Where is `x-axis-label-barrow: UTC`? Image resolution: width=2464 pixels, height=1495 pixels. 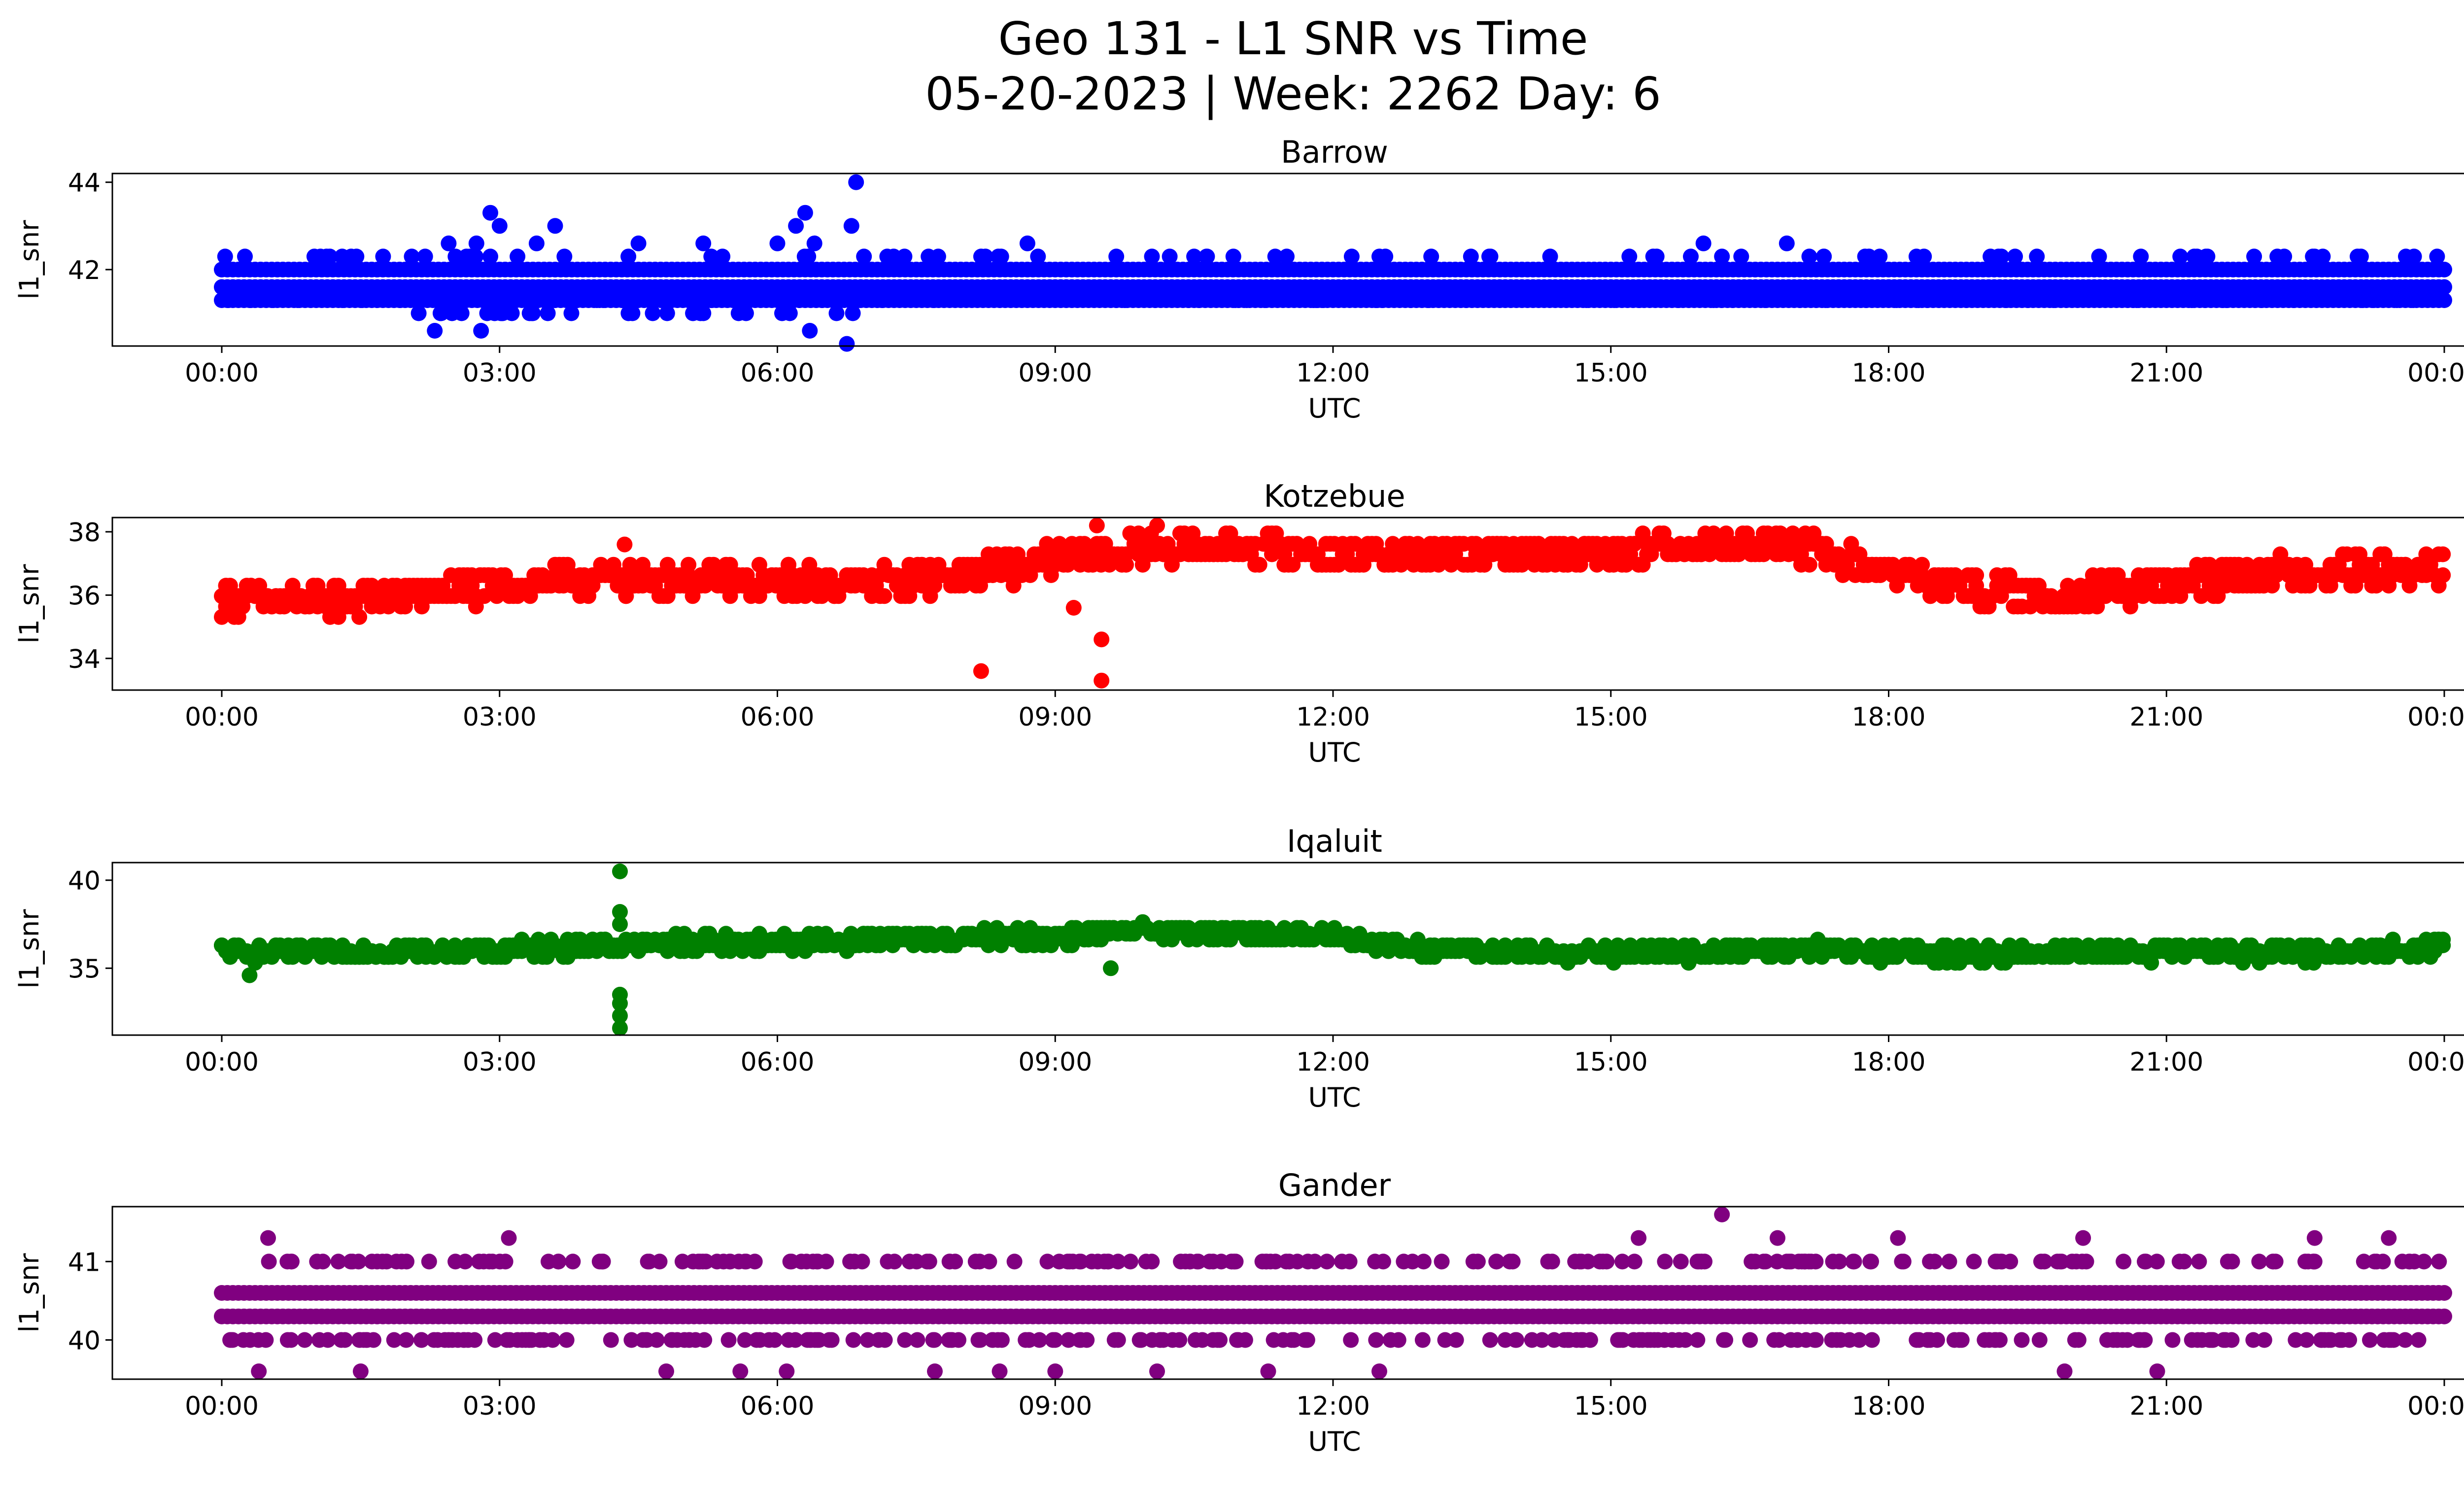
x-axis-label-barrow: UTC is located at coordinates (1334, 408).